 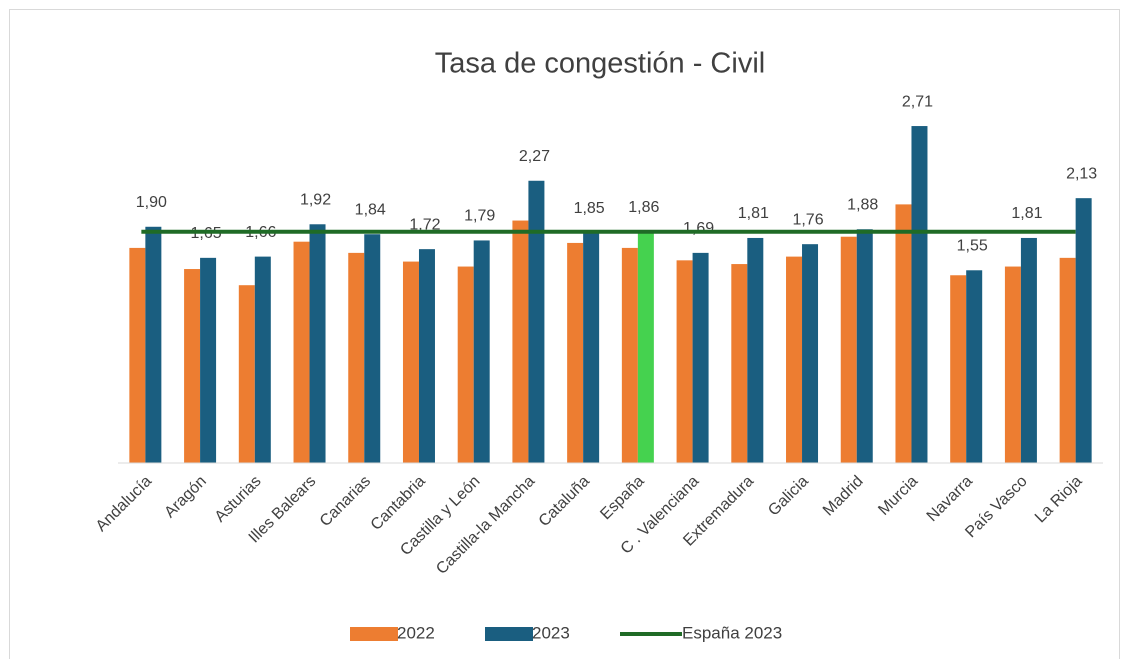 What do you see at coordinates (698, 228) in the screenshot?
I see `data-label: 1,69` at bounding box center [698, 228].